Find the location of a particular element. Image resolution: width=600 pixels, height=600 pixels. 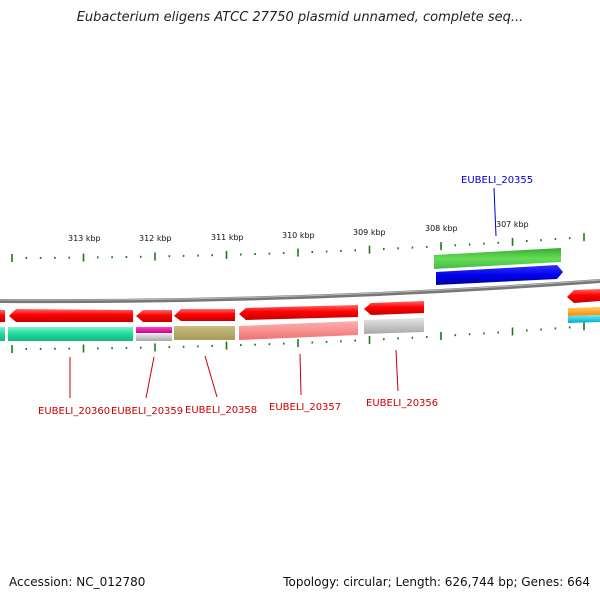

genome-backbone is located at coordinates (300, 291).